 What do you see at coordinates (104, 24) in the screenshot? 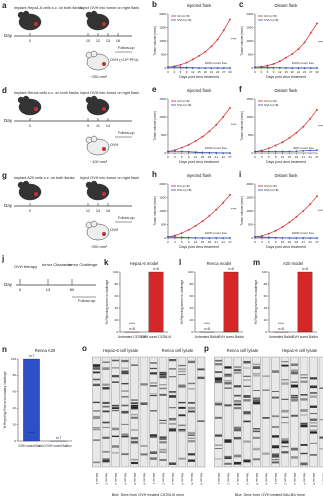
I see `tumor` at bounding box center [104, 24].